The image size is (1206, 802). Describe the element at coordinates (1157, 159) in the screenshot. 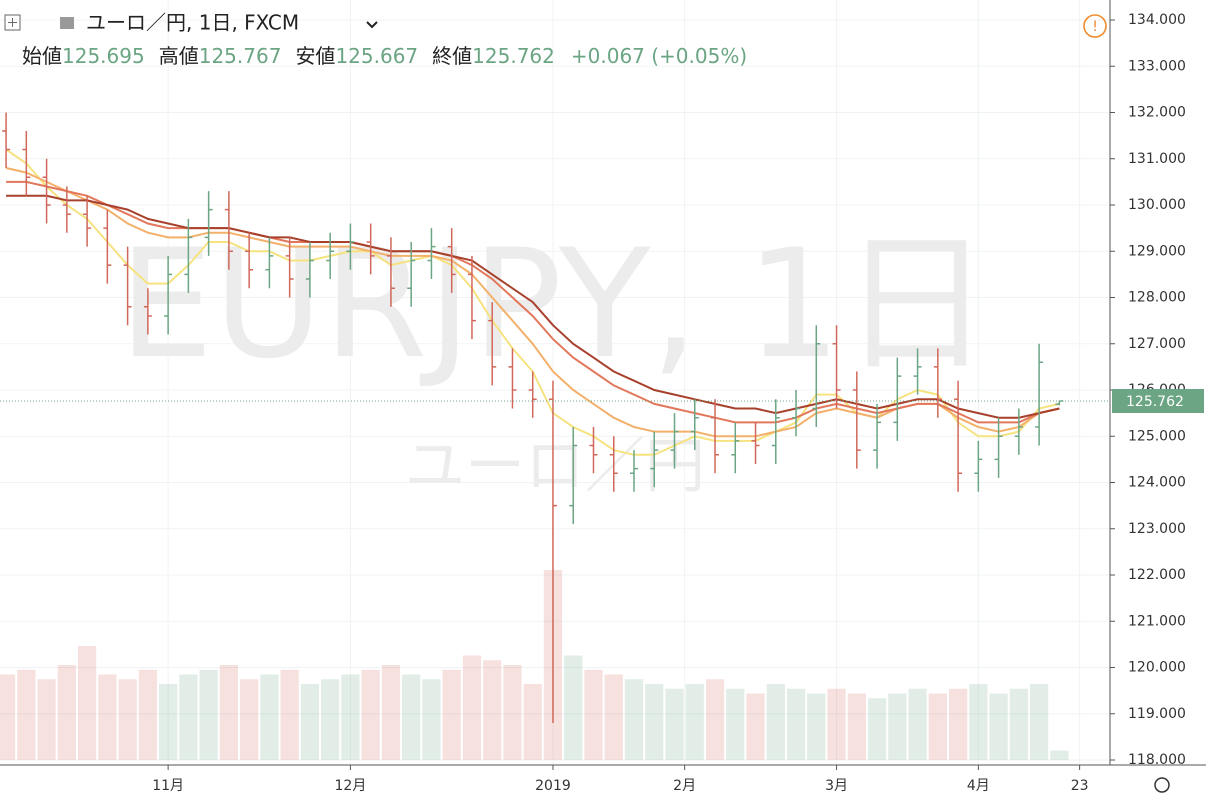

I see `y-tick-label: 131.000` at that location.